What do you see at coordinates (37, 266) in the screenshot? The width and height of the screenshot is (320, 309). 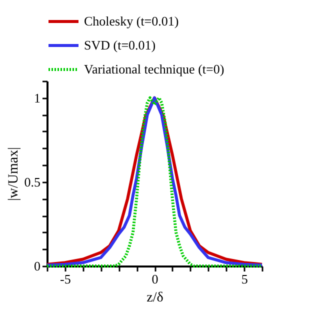 I see `y-tick-label: 0` at bounding box center [37, 266].